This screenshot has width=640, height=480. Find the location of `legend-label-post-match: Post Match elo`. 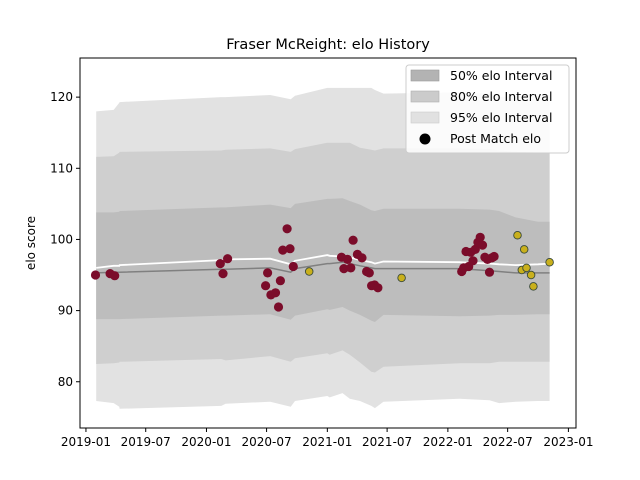

legend-label-post-match: Post Match elo is located at coordinates (495, 138).